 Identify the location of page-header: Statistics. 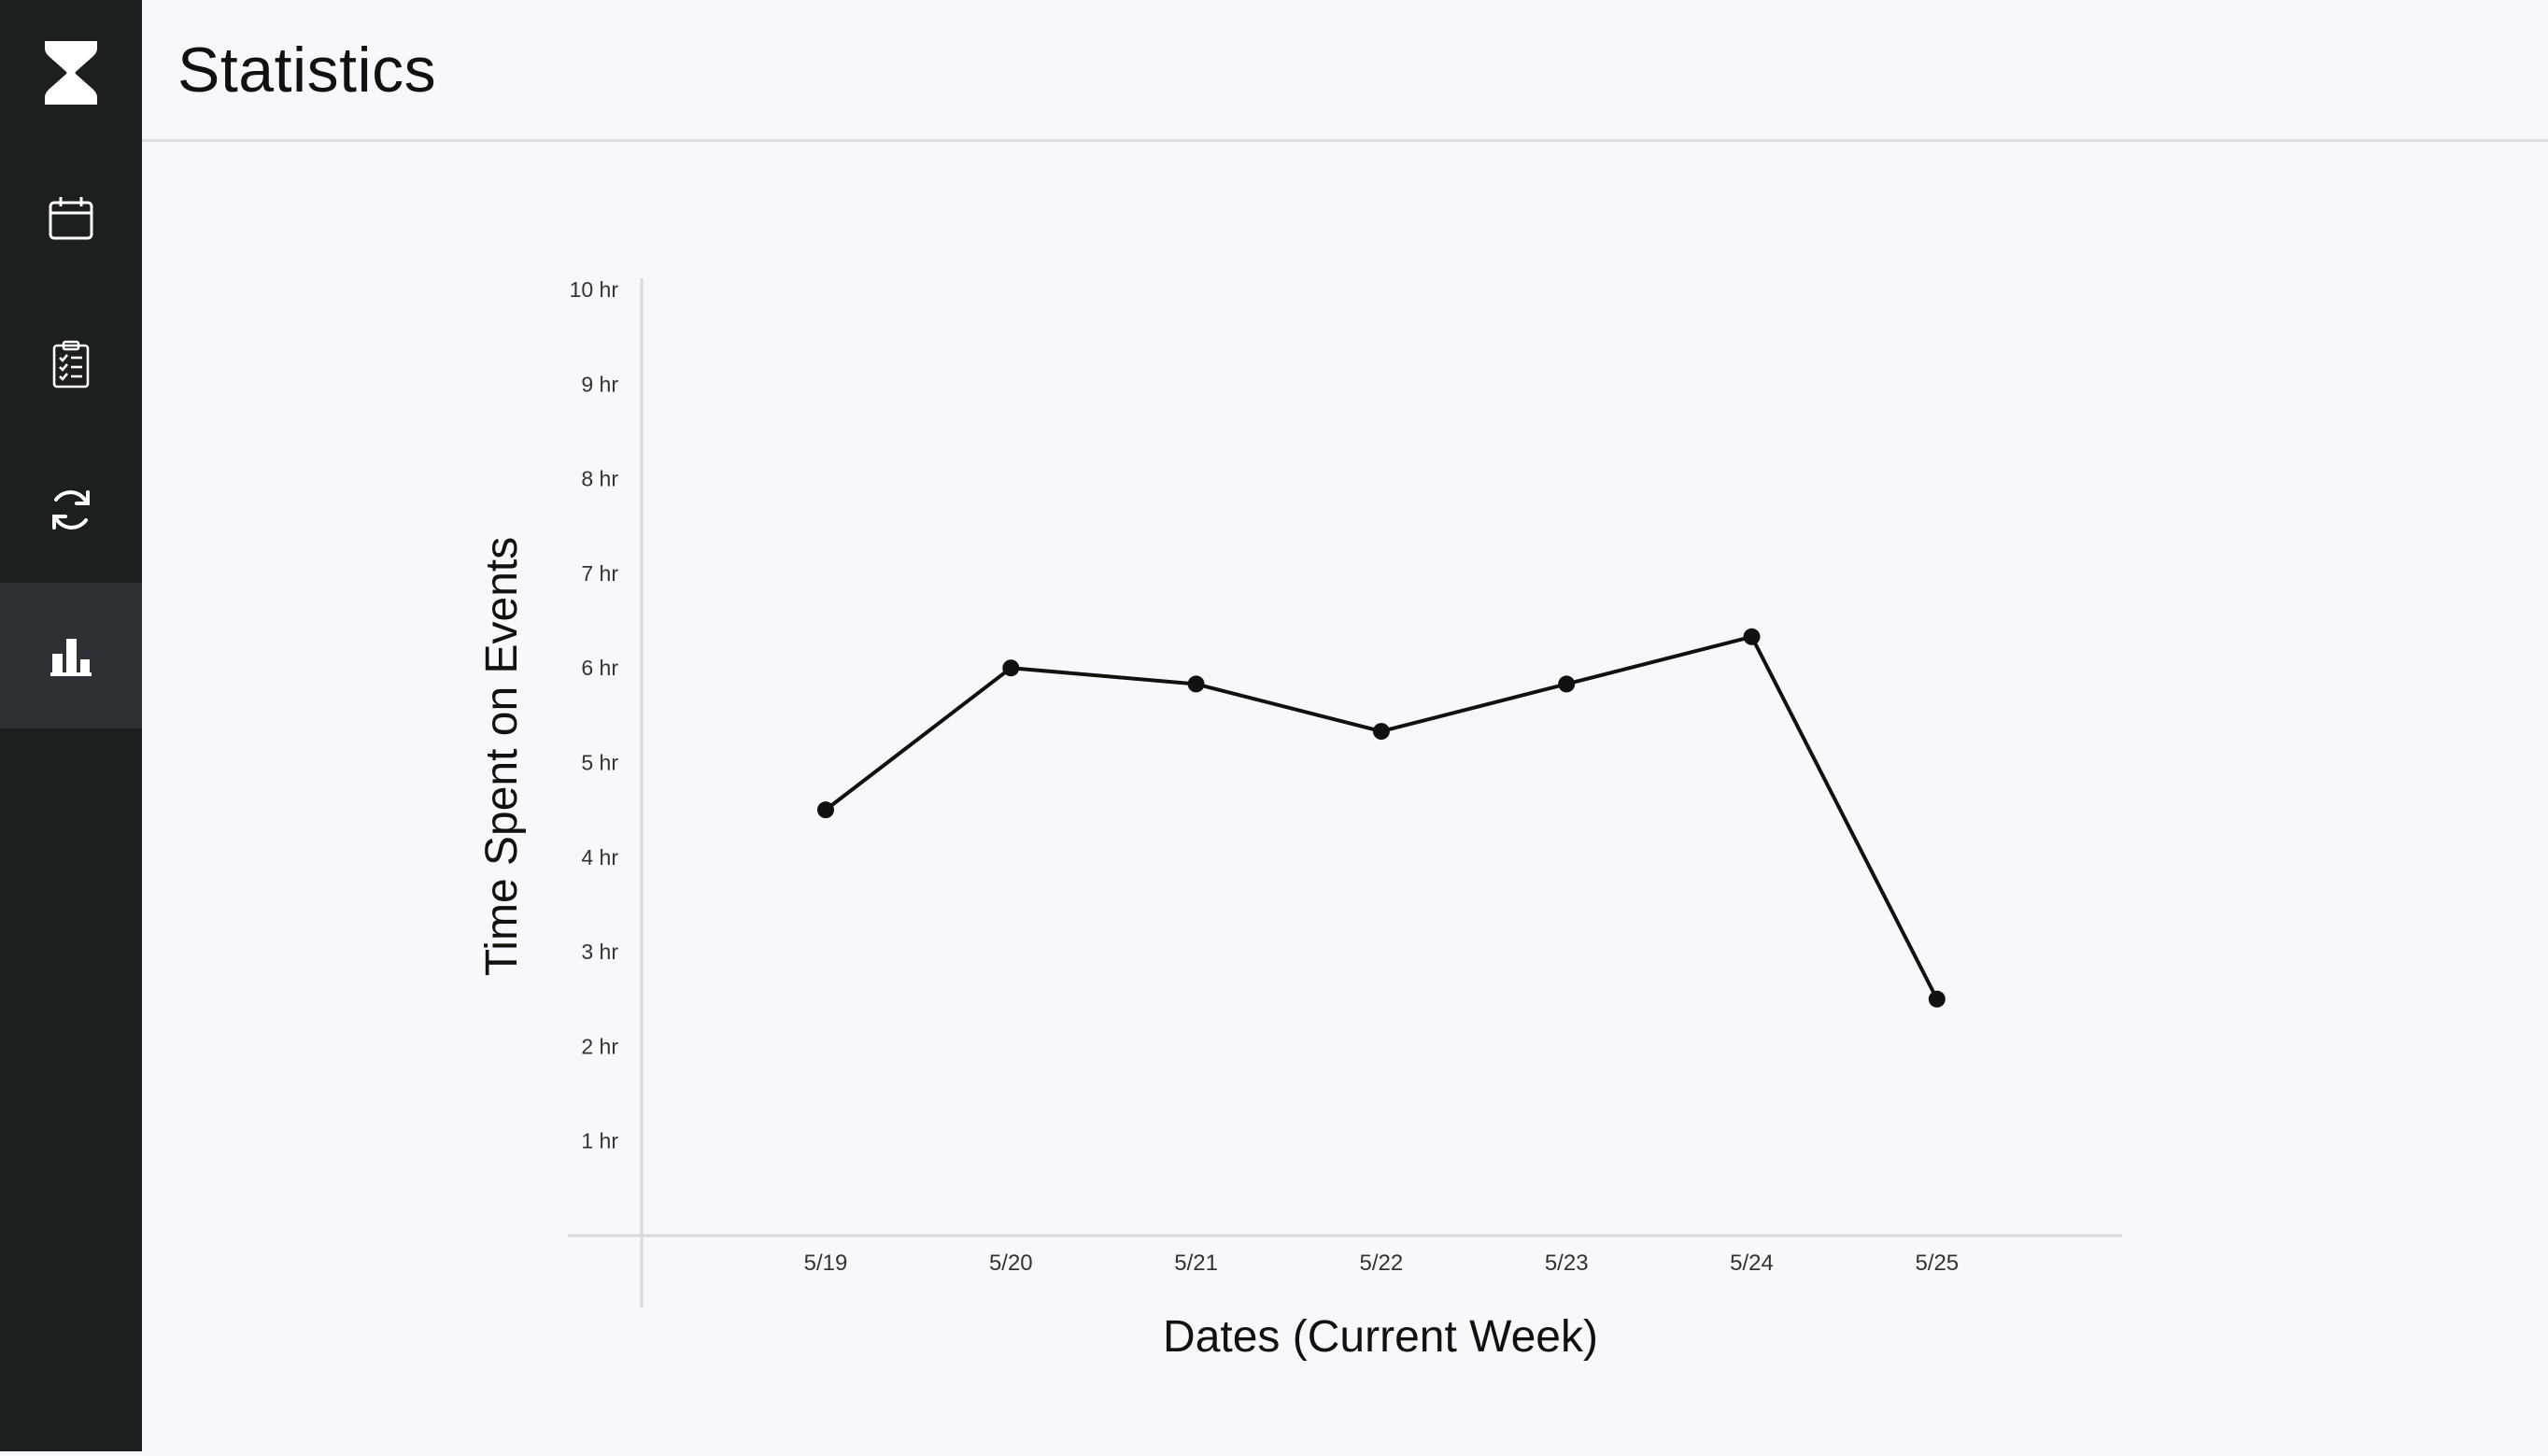
(1345, 71).